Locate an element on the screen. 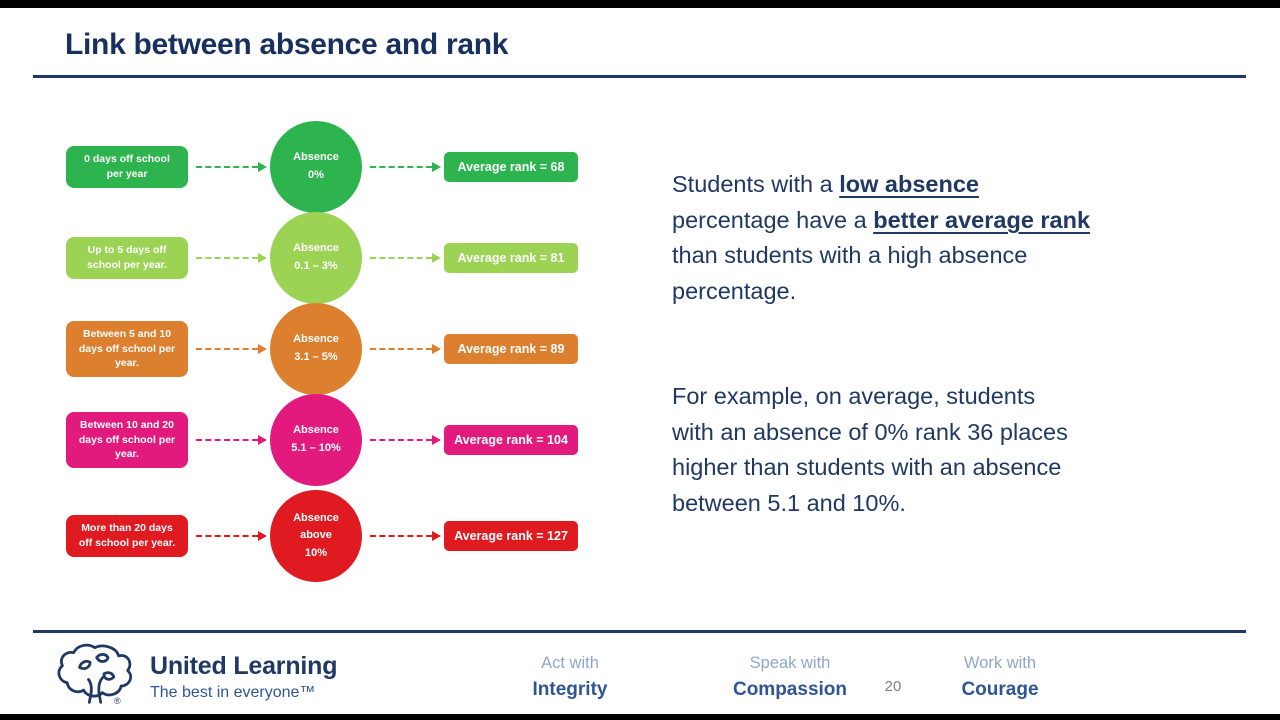 The height and width of the screenshot is (720, 1280). value-prefix: Act with is located at coordinates (570, 663).